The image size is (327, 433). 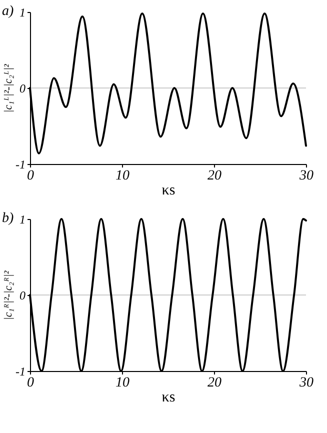 I want to click on y-axis-title: |c₁ᴿ|²-|c₂ᴿ|², so click(x=8, y=295).